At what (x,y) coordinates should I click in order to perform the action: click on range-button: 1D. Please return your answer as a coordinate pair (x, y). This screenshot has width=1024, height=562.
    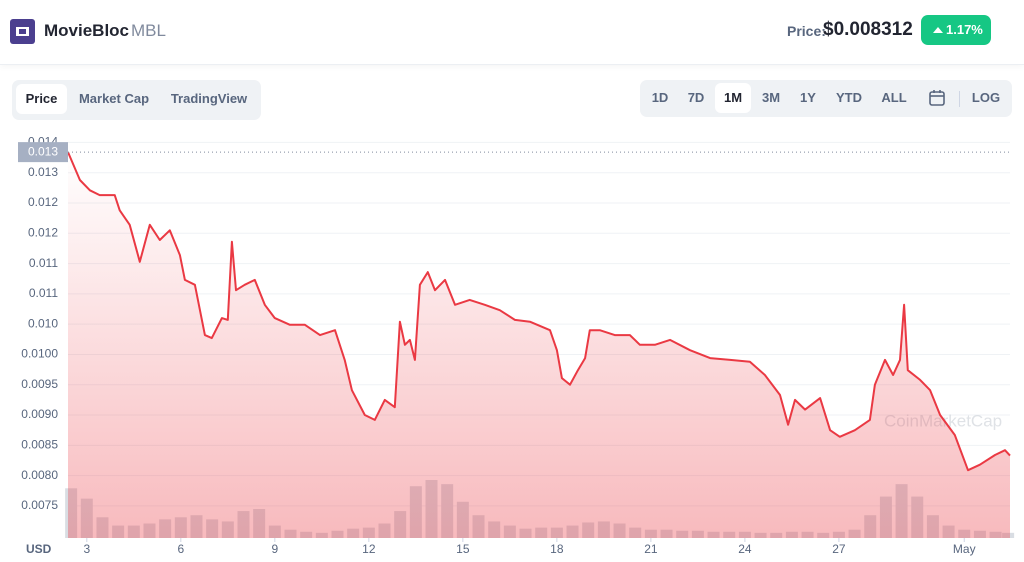
    Looking at the image, I should click on (660, 97).